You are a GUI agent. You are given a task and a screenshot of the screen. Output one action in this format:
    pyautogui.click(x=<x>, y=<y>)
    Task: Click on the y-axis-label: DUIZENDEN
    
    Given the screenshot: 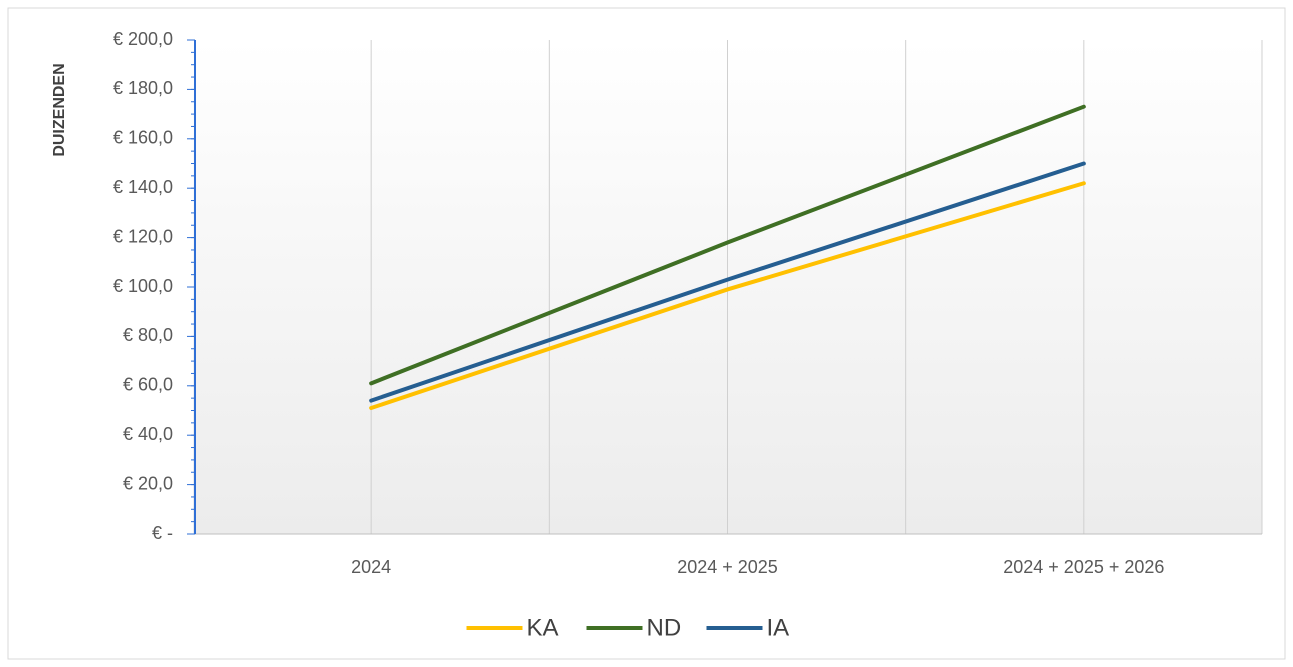 What is the action you would take?
    pyautogui.click(x=59, y=109)
    